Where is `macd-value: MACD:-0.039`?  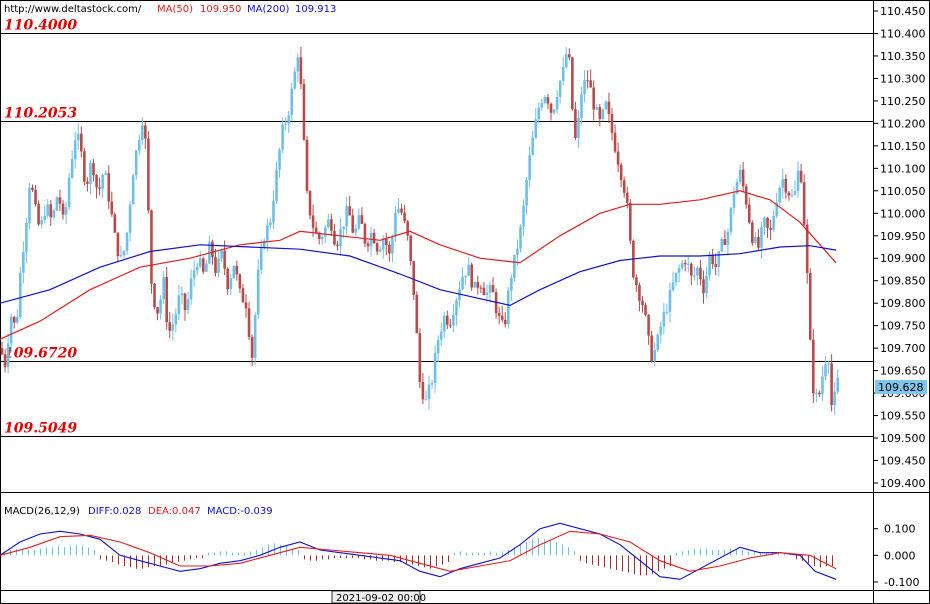
macd-value: MACD:-0.039 is located at coordinates (240, 511).